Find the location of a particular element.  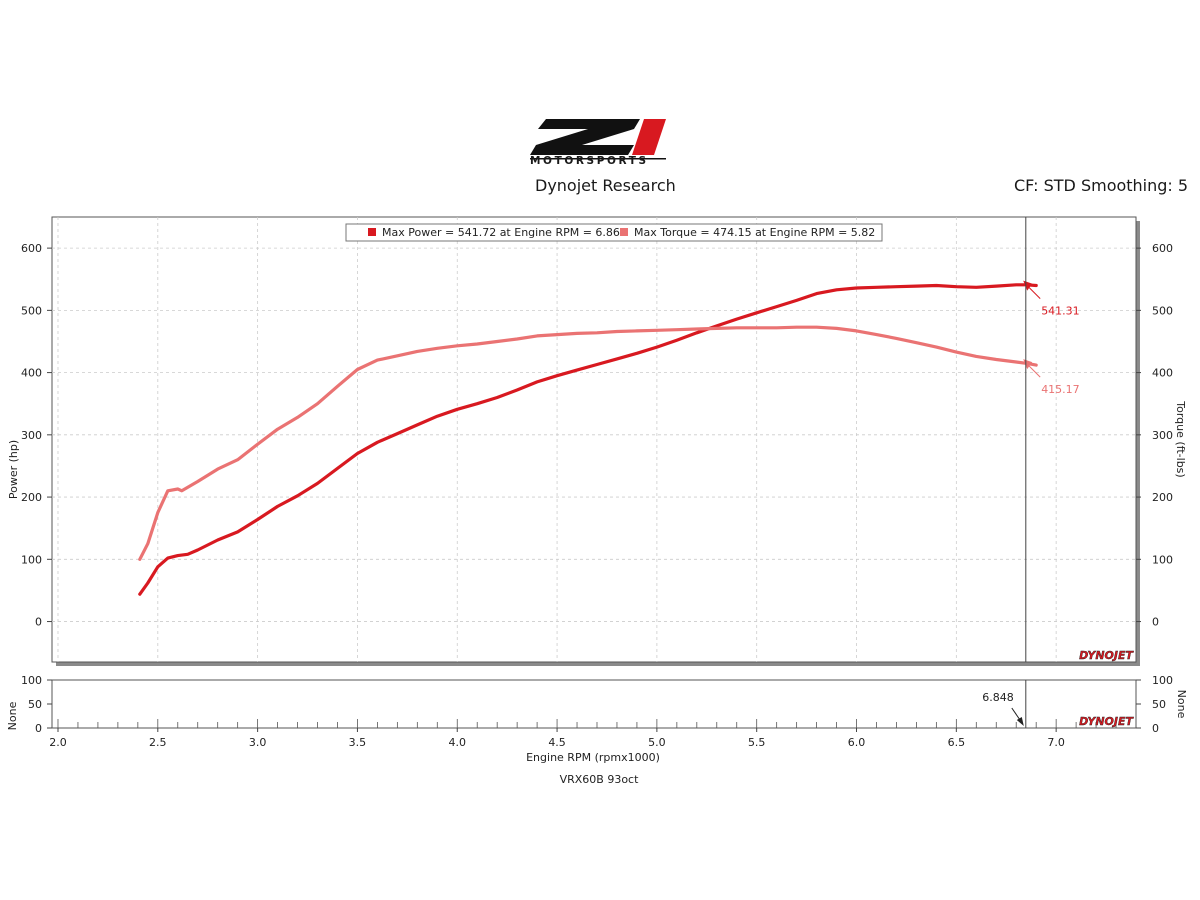

y-tick-label-left: 500 is located at coordinates (31, 310).